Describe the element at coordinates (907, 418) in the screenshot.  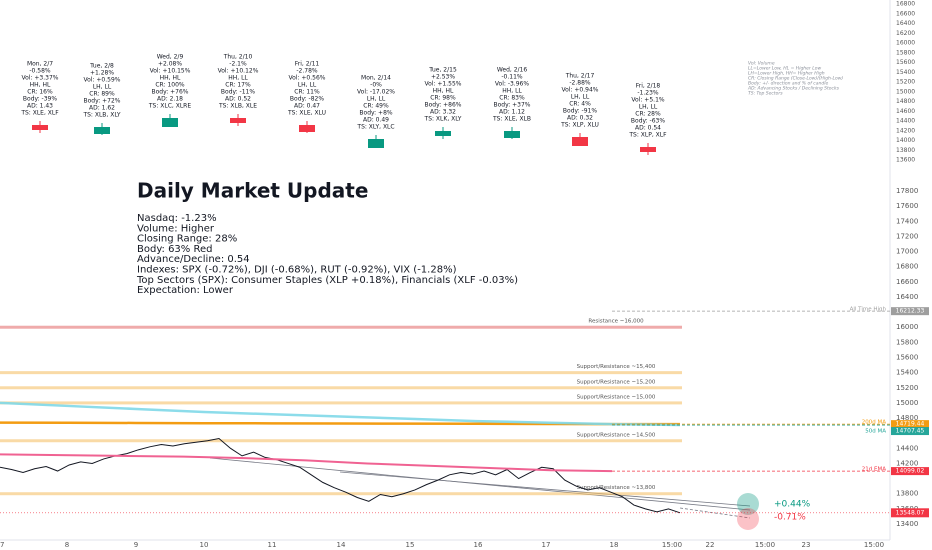
I see `y-tick-label: 14800` at that location.